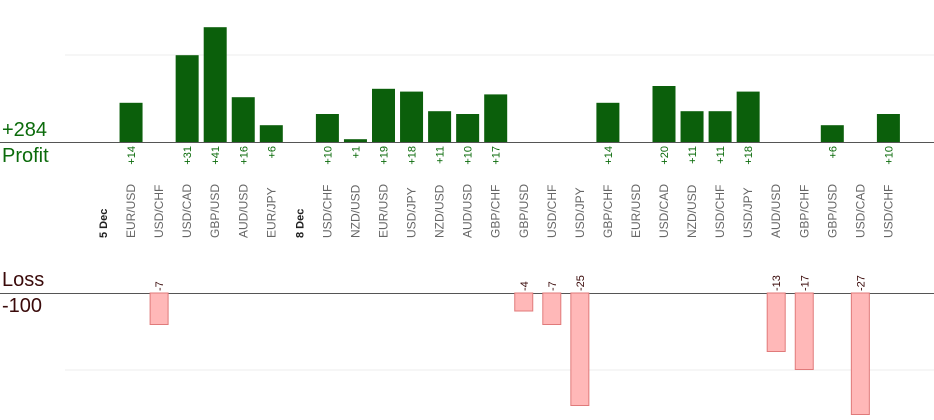 Image resolution: width=934 pixels, height=420 pixels. What do you see at coordinates (271, 212) in the screenshot?
I see `pair-label: EUR/JPY` at bounding box center [271, 212].